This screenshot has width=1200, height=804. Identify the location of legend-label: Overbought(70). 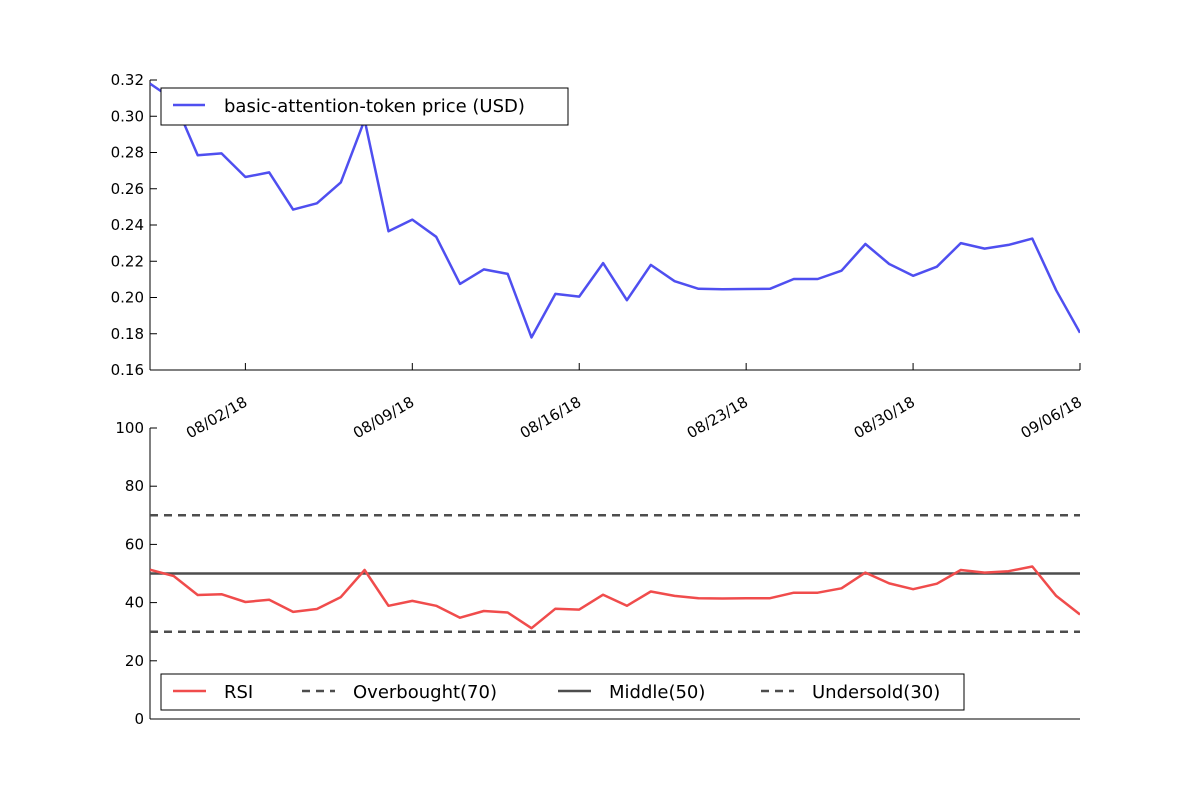
(425, 692).